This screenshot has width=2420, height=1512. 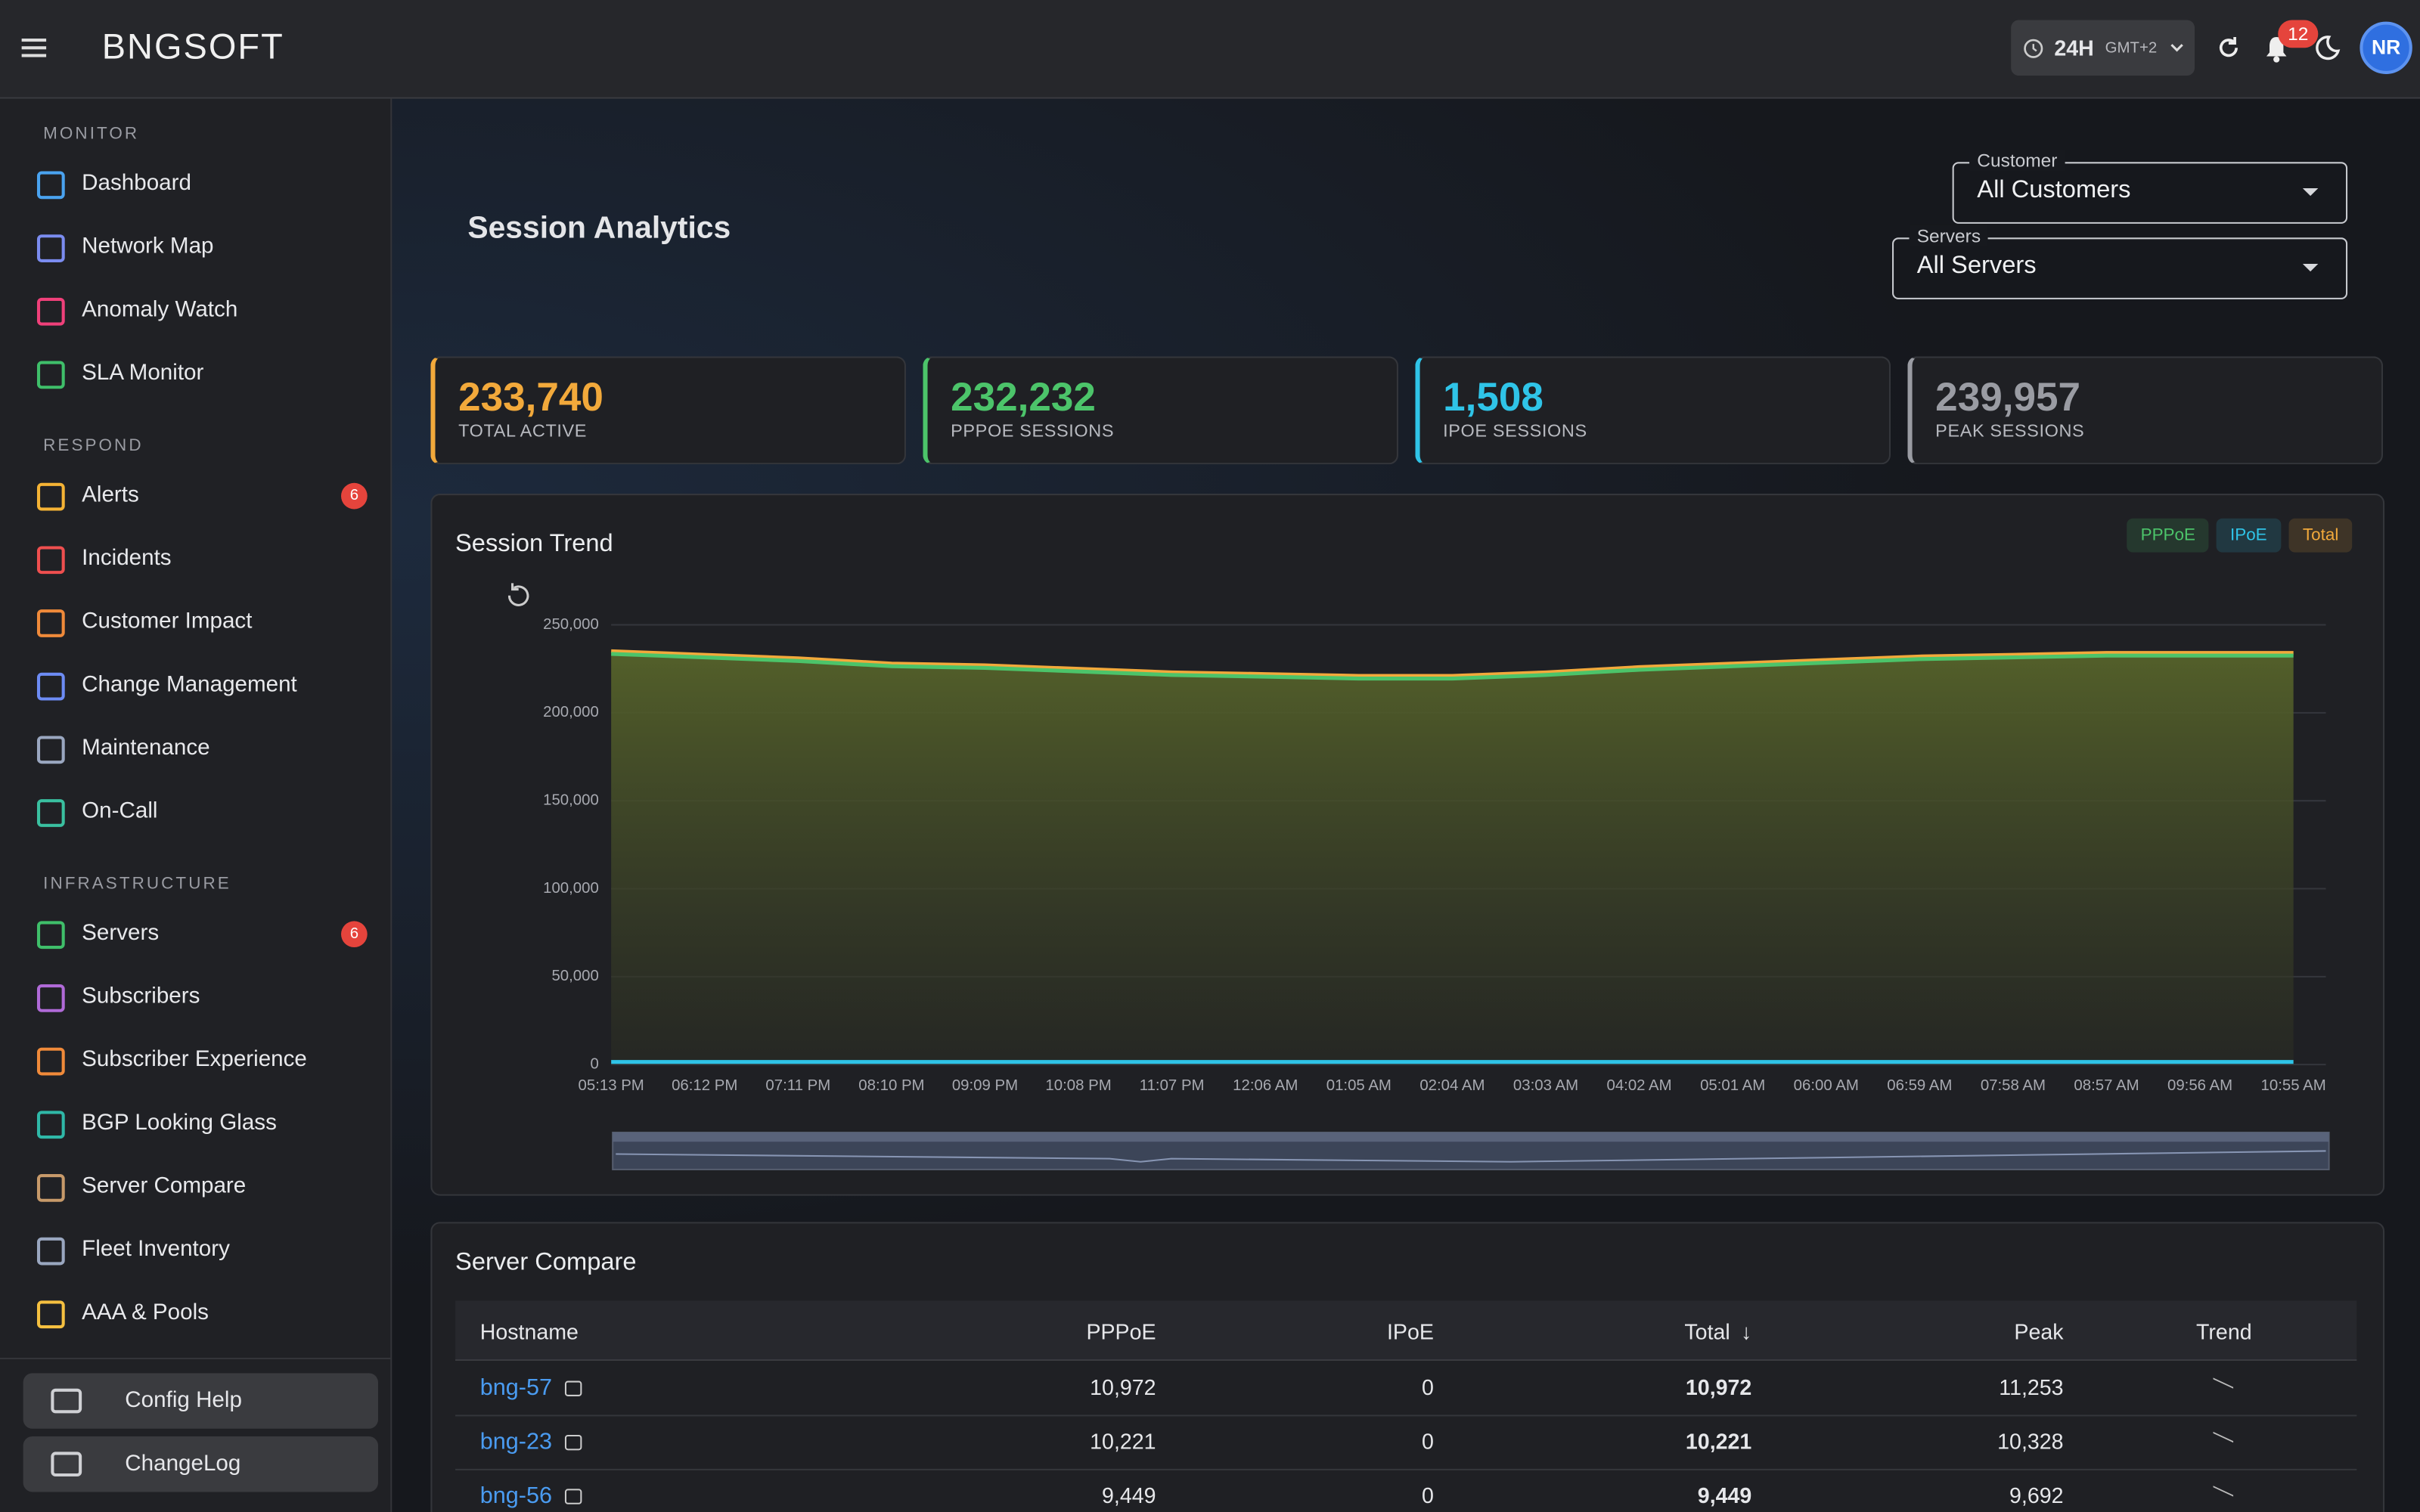 I want to click on nav-item: Servers 6, so click(x=195, y=934).